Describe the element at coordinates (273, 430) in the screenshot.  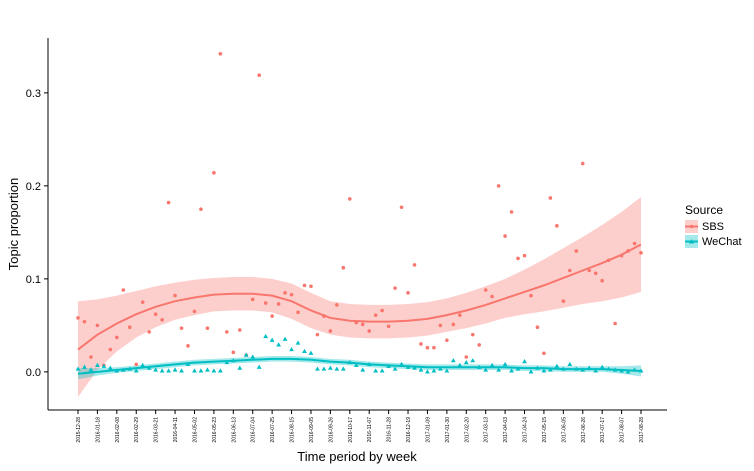
I see `x-tick-label: 2016-07-25` at that location.